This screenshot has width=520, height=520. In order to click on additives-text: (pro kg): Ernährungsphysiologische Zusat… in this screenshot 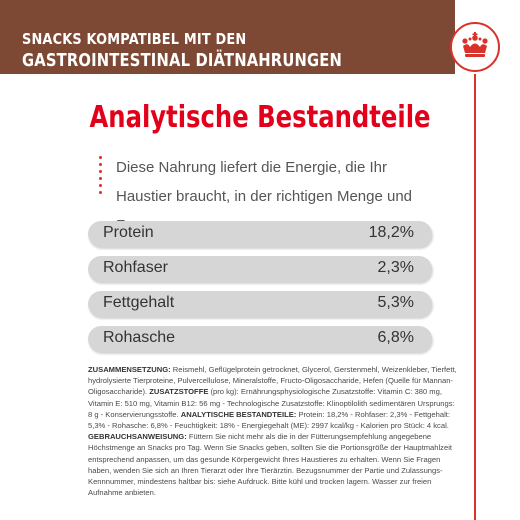, I will do `click(271, 403)`.